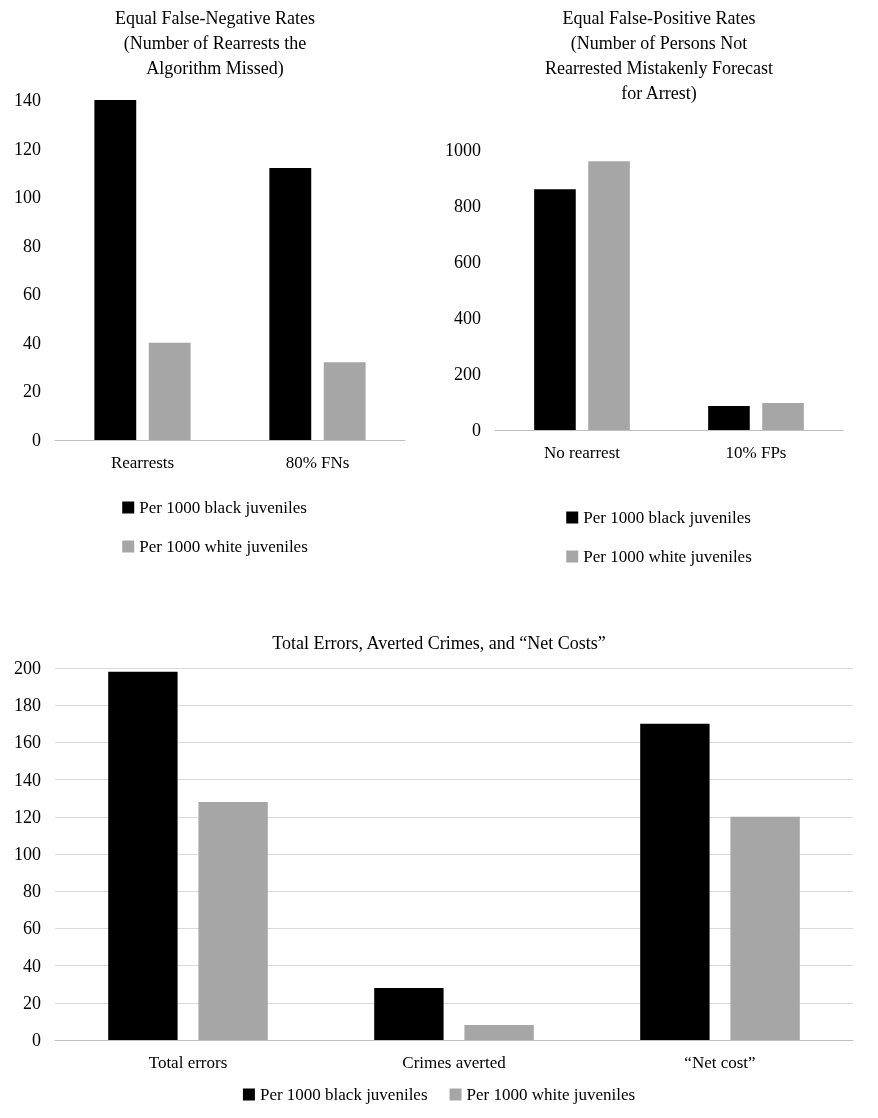  What do you see at coordinates (467, 318) in the screenshot?
I see `y-tick-label: 400` at bounding box center [467, 318].